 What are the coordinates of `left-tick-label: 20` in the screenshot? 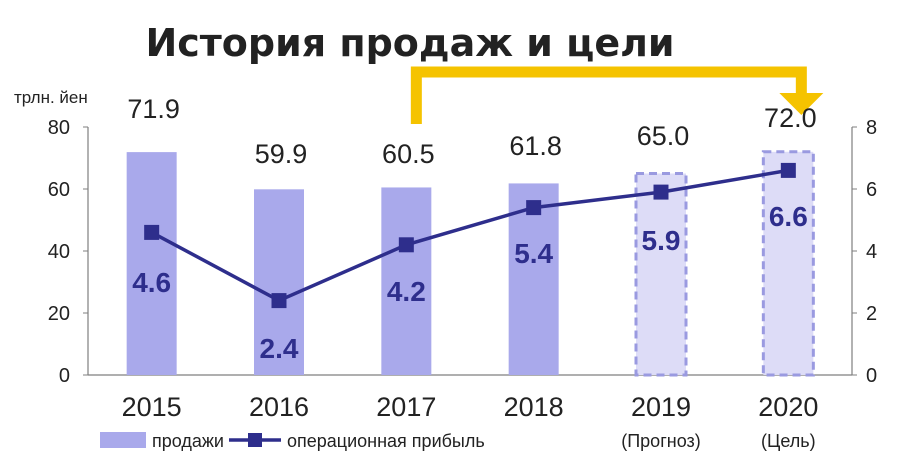 It's located at (59, 314).